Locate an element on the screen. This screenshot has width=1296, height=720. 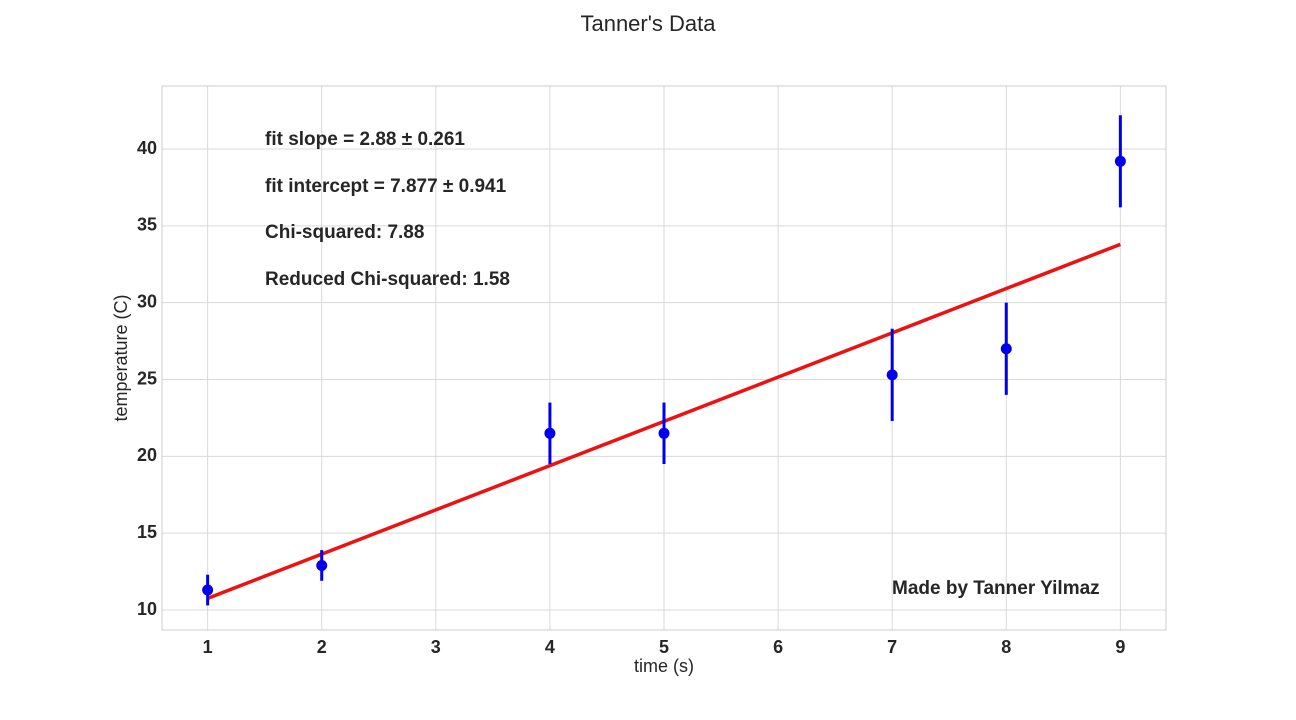
annotation-credit: Made by Tanner Yilmaz is located at coordinates (996, 588).